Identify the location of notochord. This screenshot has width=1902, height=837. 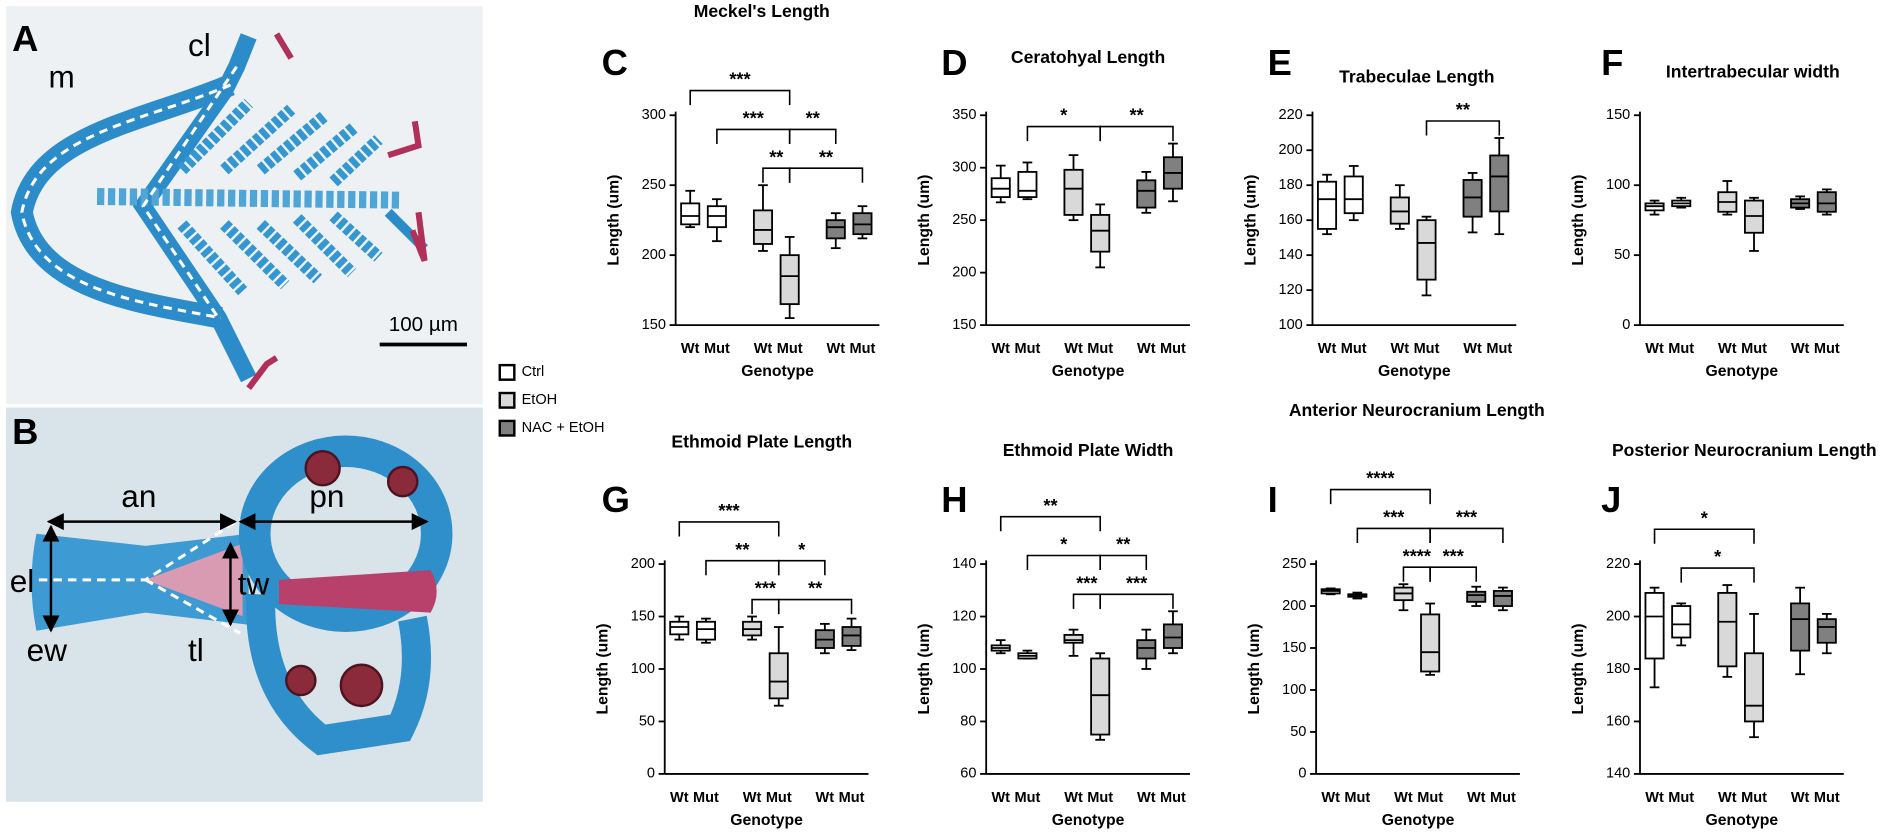
(357, 591).